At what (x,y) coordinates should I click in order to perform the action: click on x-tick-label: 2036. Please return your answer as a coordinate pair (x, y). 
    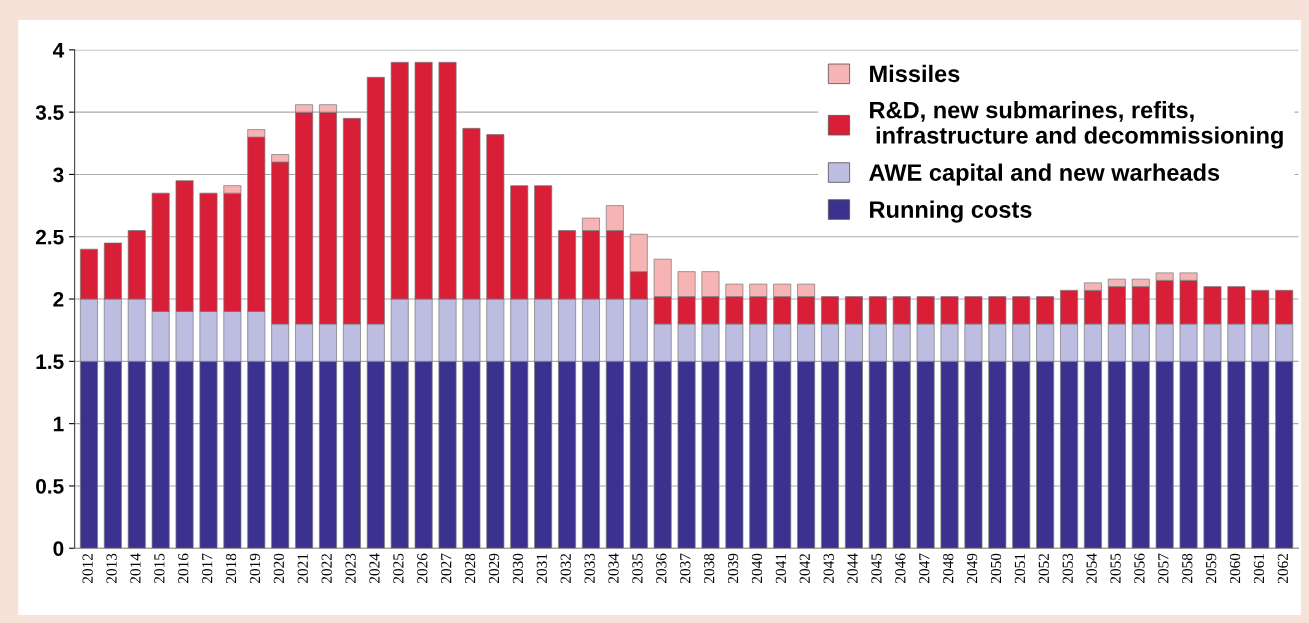
    Looking at the image, I should click on (661, 568).